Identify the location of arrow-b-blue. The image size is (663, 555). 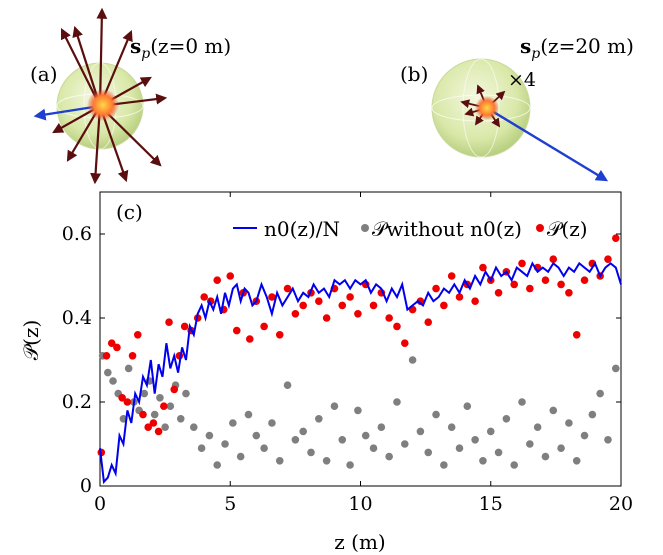
(547, 144).